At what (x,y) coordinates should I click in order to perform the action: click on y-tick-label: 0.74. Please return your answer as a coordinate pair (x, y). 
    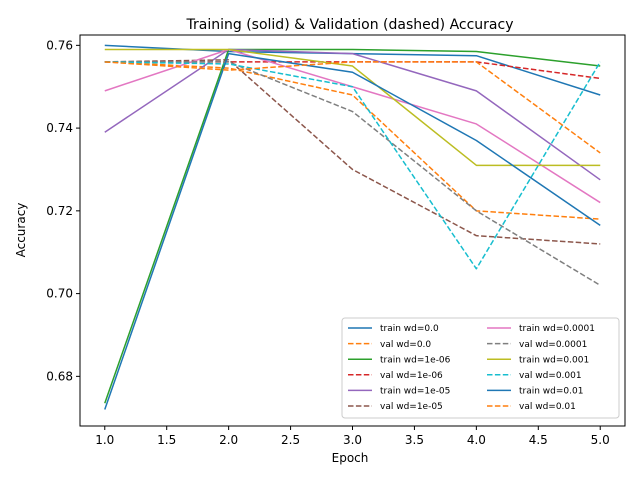
    Looking at the image, I should click on (59, 128).